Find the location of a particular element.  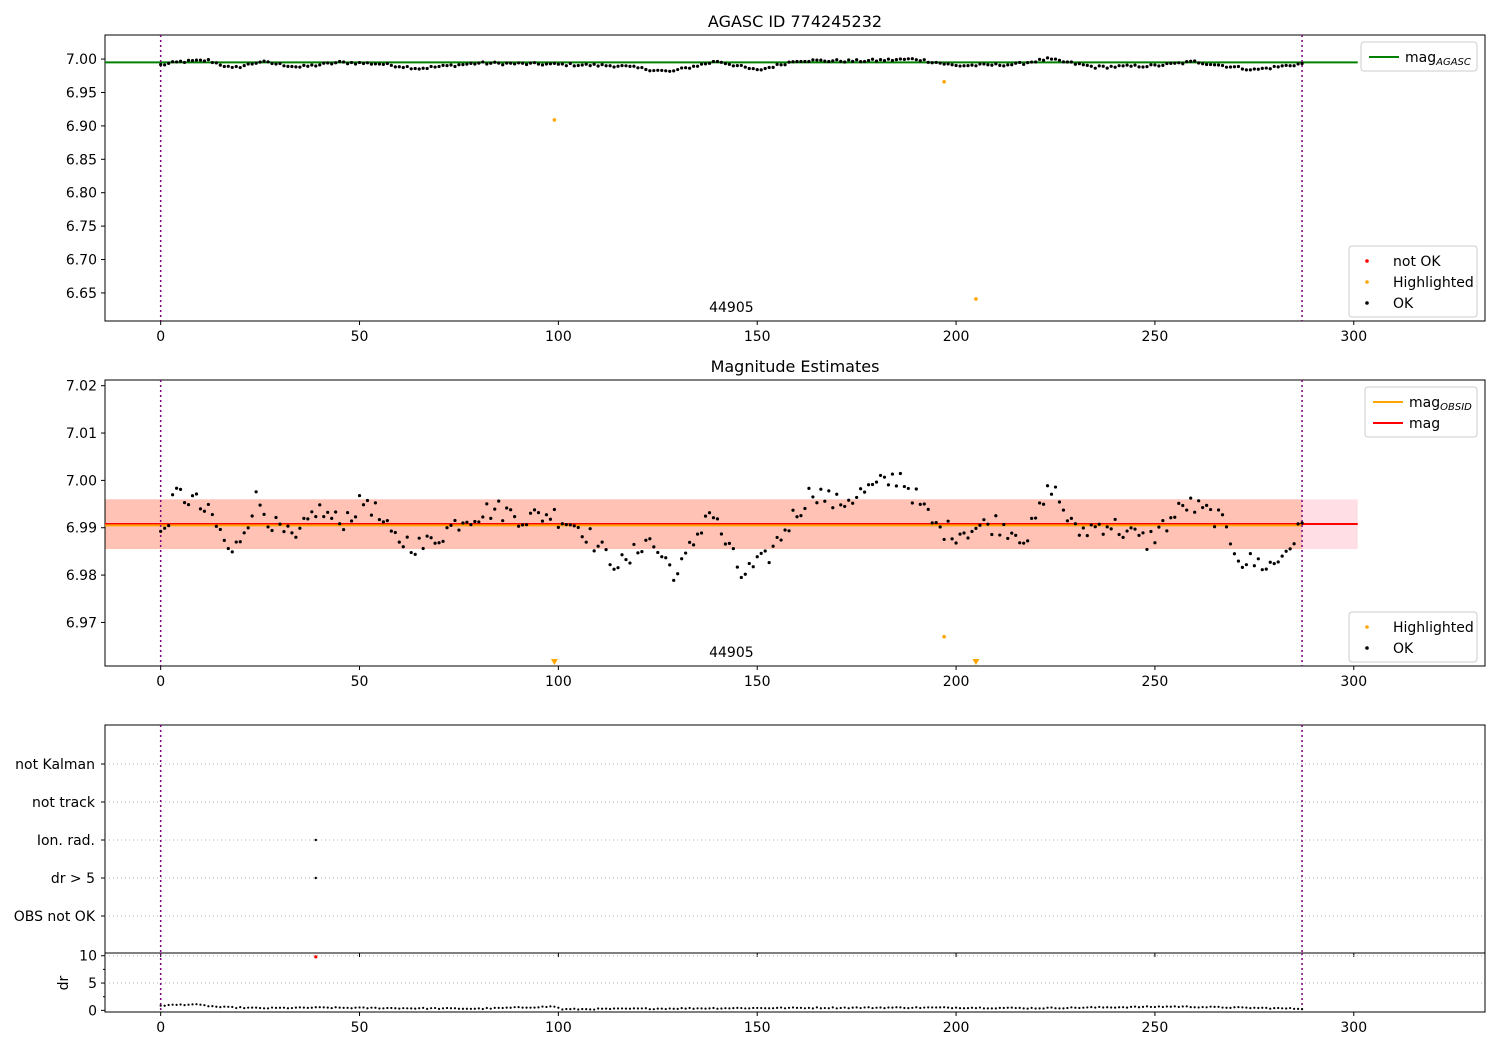

x-tick-label: 250 is located at coordinates (1155, 337).